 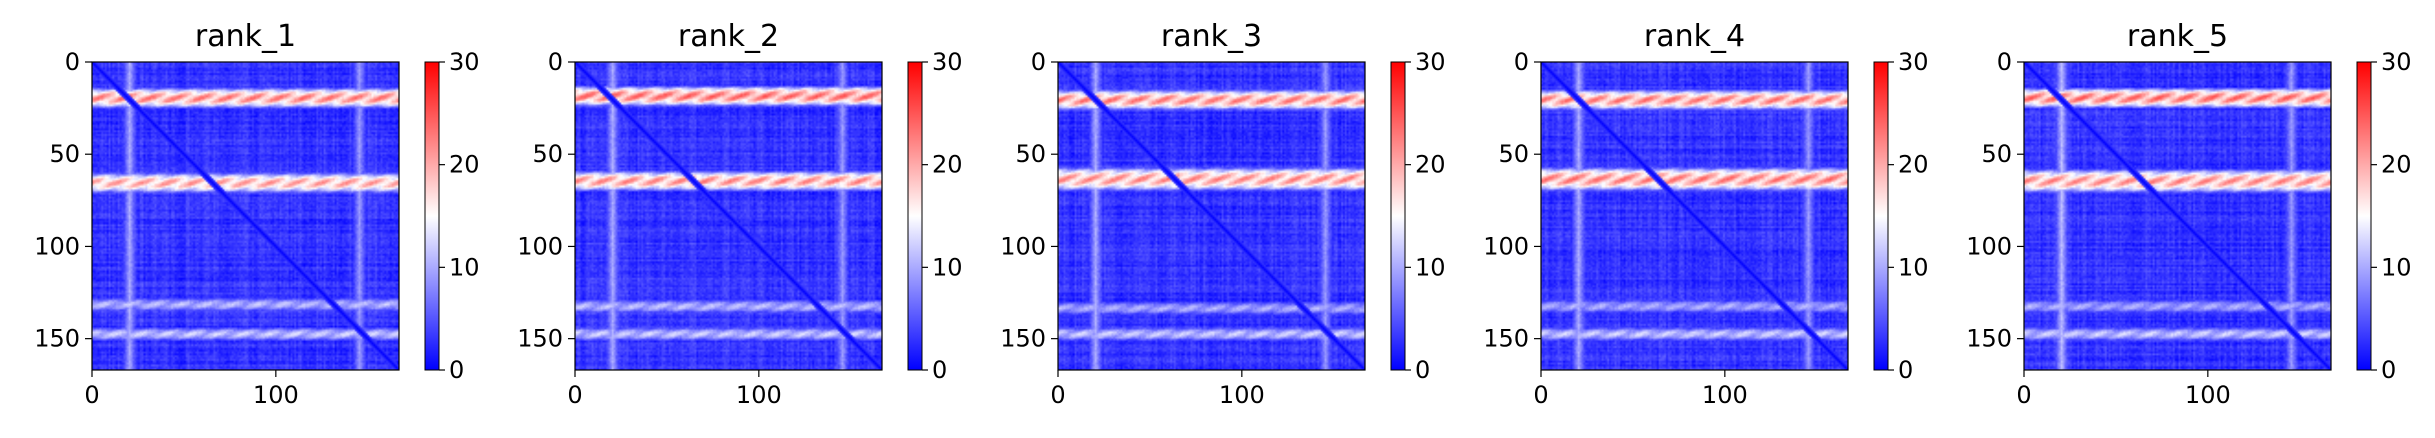 I want to click on panel-title: rank_4, so click(x=1694, y=36).